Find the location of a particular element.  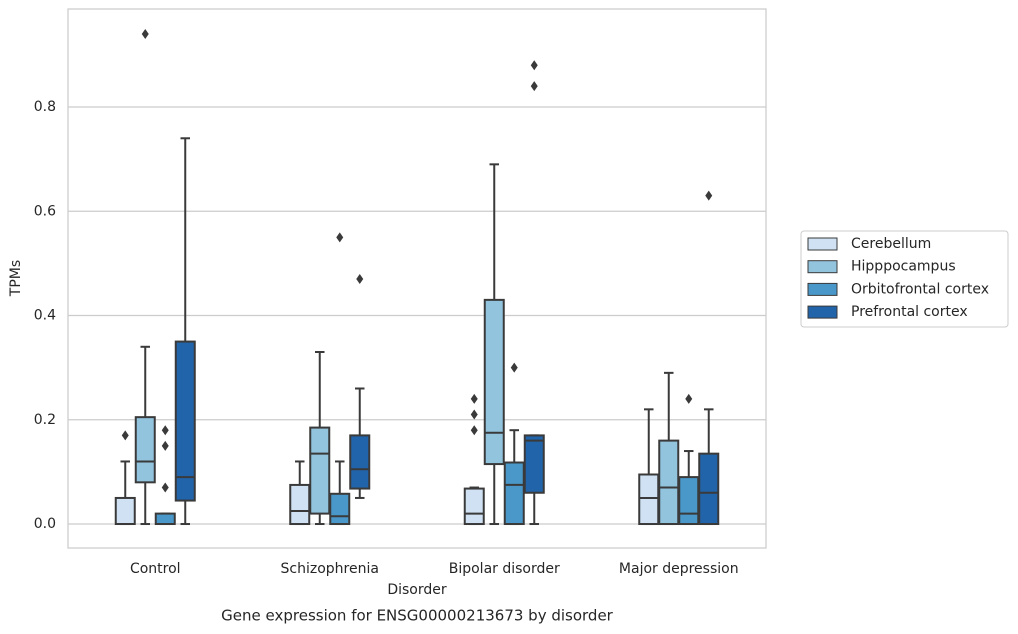

x-axis-label: Disorder is located at coordinates (417, 590).